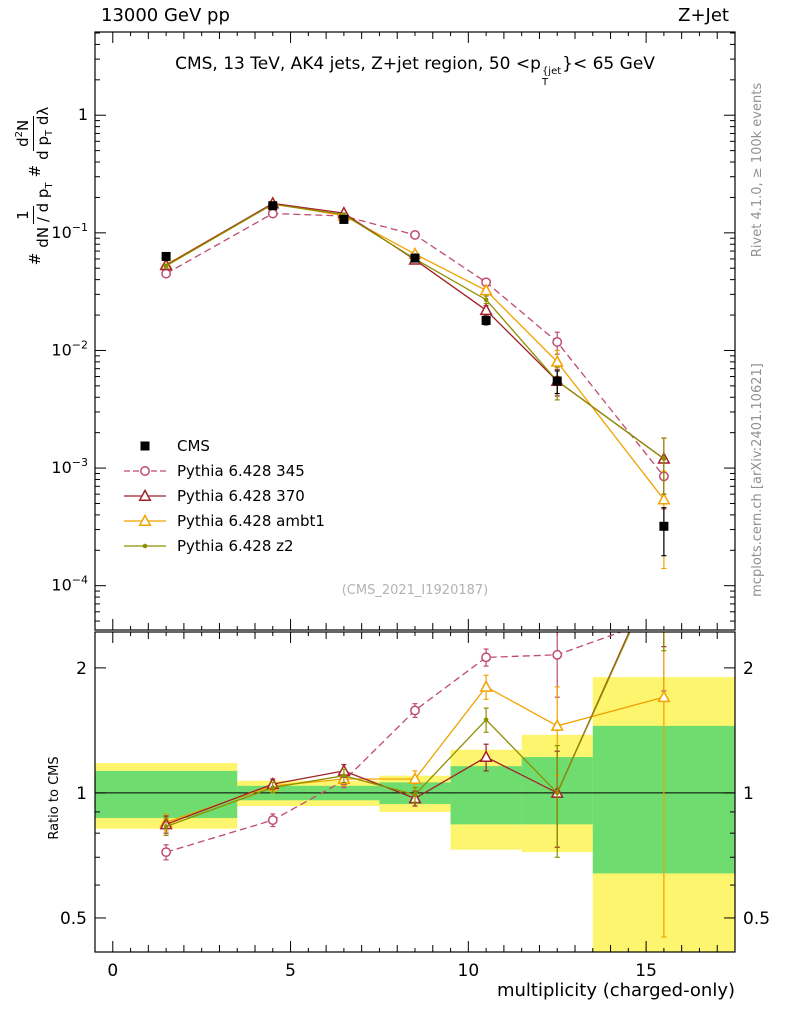  I want to click on pt-superscript: {jet, so click(551, 71).